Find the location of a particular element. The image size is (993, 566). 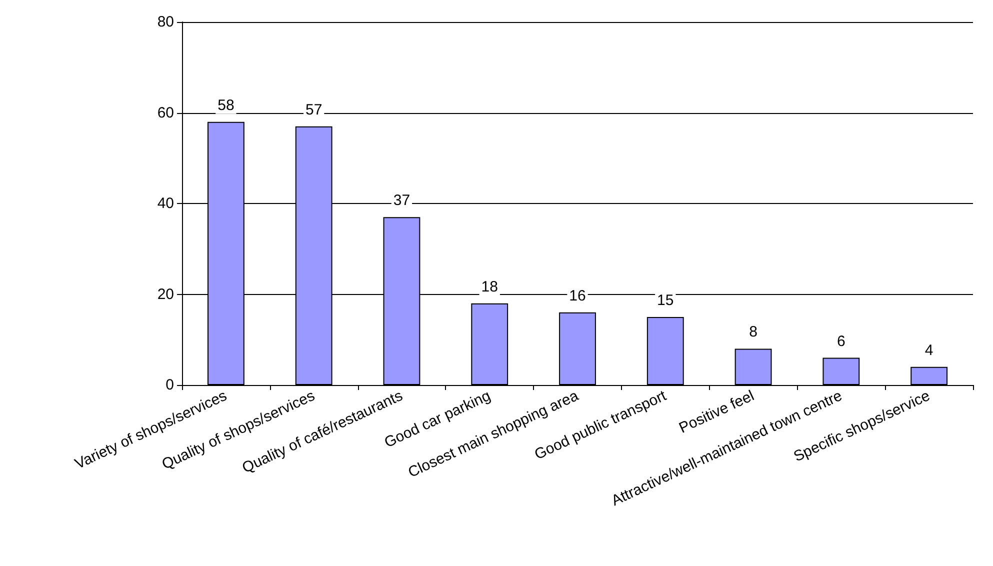

data-label: 6 is located at coordinates (841, 341).